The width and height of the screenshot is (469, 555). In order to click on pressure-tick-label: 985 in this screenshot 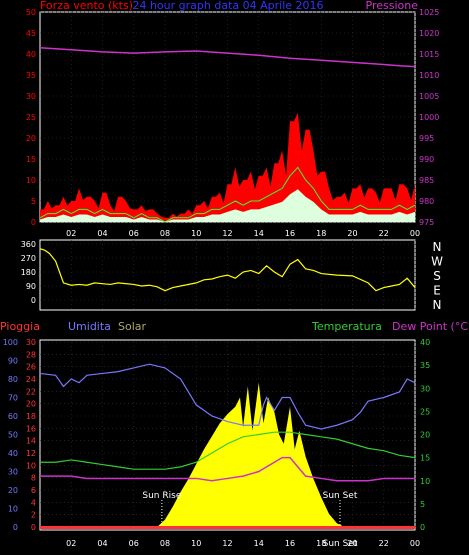, I will do `click(426, 180)`.